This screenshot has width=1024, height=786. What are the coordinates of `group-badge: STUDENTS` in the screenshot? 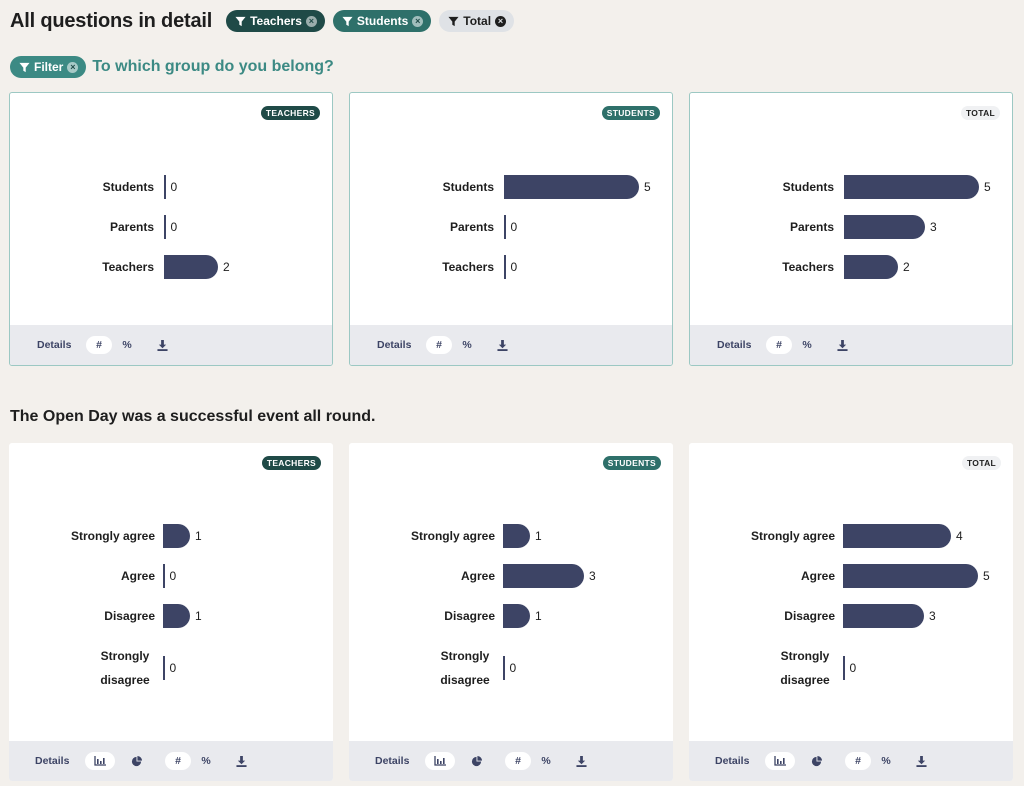 It's located at (630, 113).